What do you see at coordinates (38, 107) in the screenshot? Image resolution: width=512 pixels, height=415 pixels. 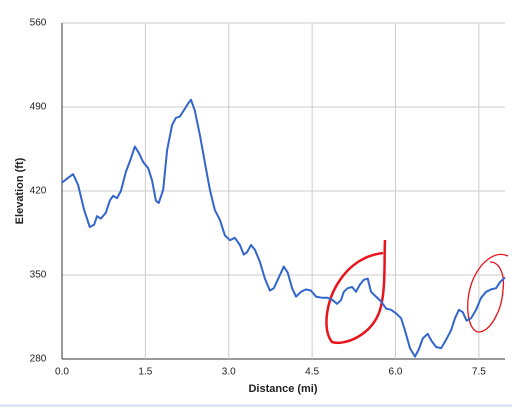 I see `y-tick-label: 490` at bounding box center [38, 107].